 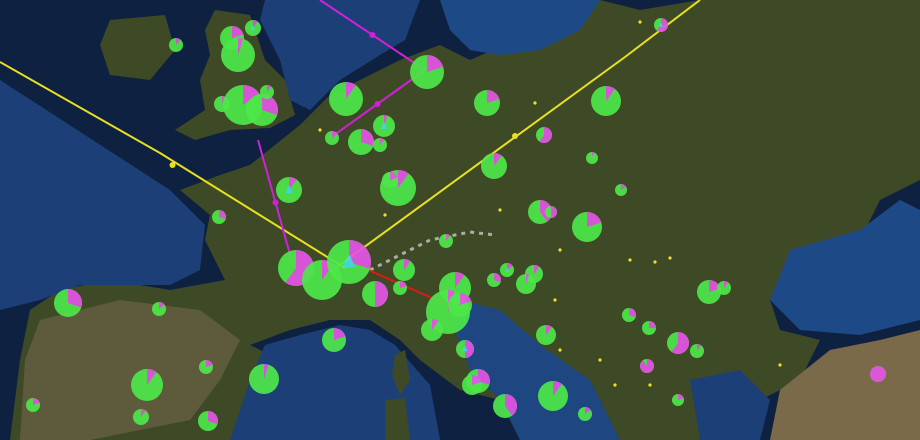 What do you see at coordinates (537, 370) in the screenshot?
I see `adriatic-sea` at bounding box center [537, 370].